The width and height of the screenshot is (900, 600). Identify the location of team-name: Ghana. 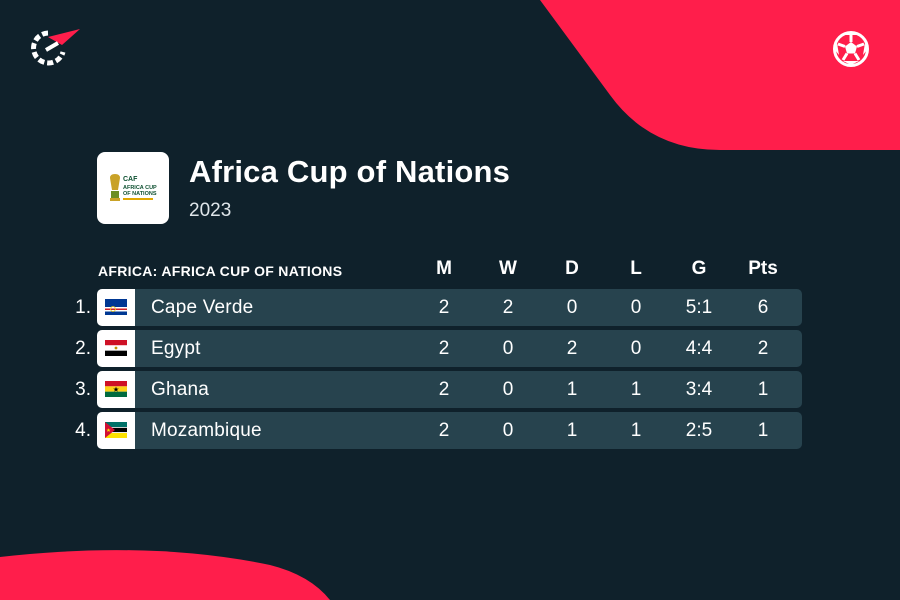
(180, 389).